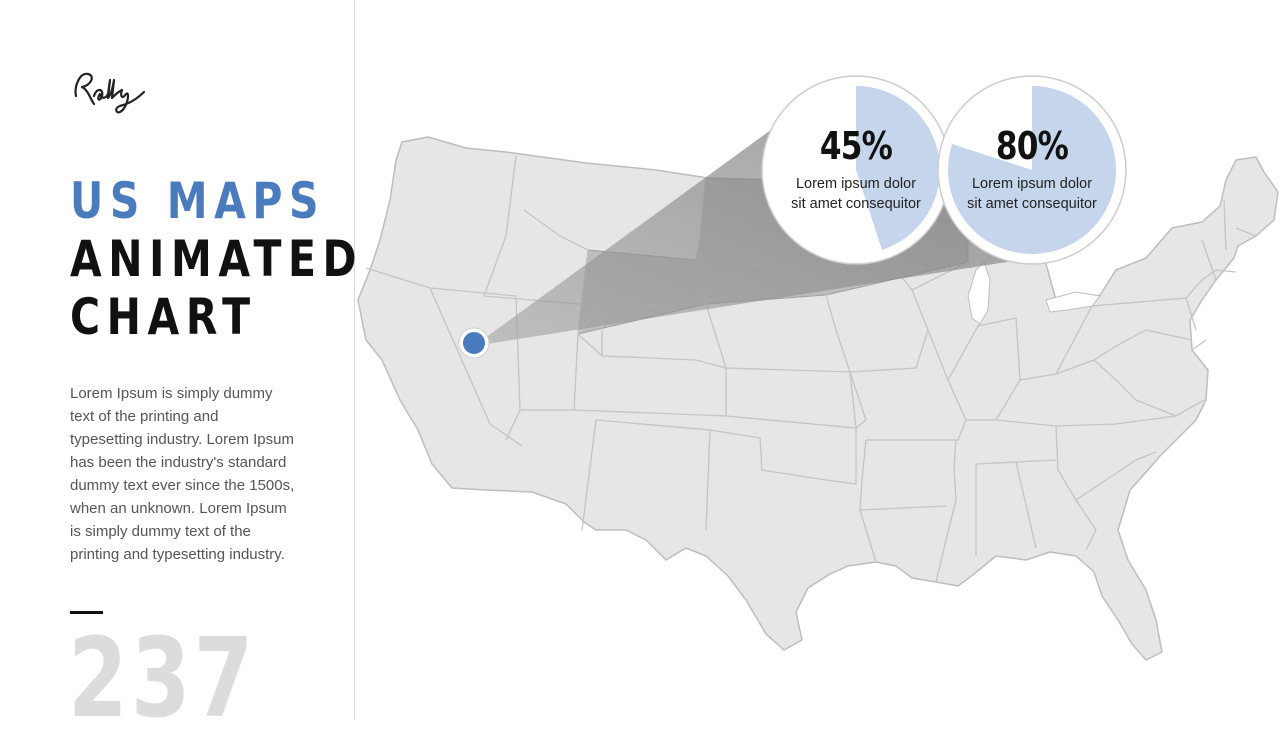 Image resolution: width=1280 pixels, height=742 pixels. What do you see at coordinates (110, 93) in the screenshot?
I see `rally-logo` at bounding box center [110, 93].